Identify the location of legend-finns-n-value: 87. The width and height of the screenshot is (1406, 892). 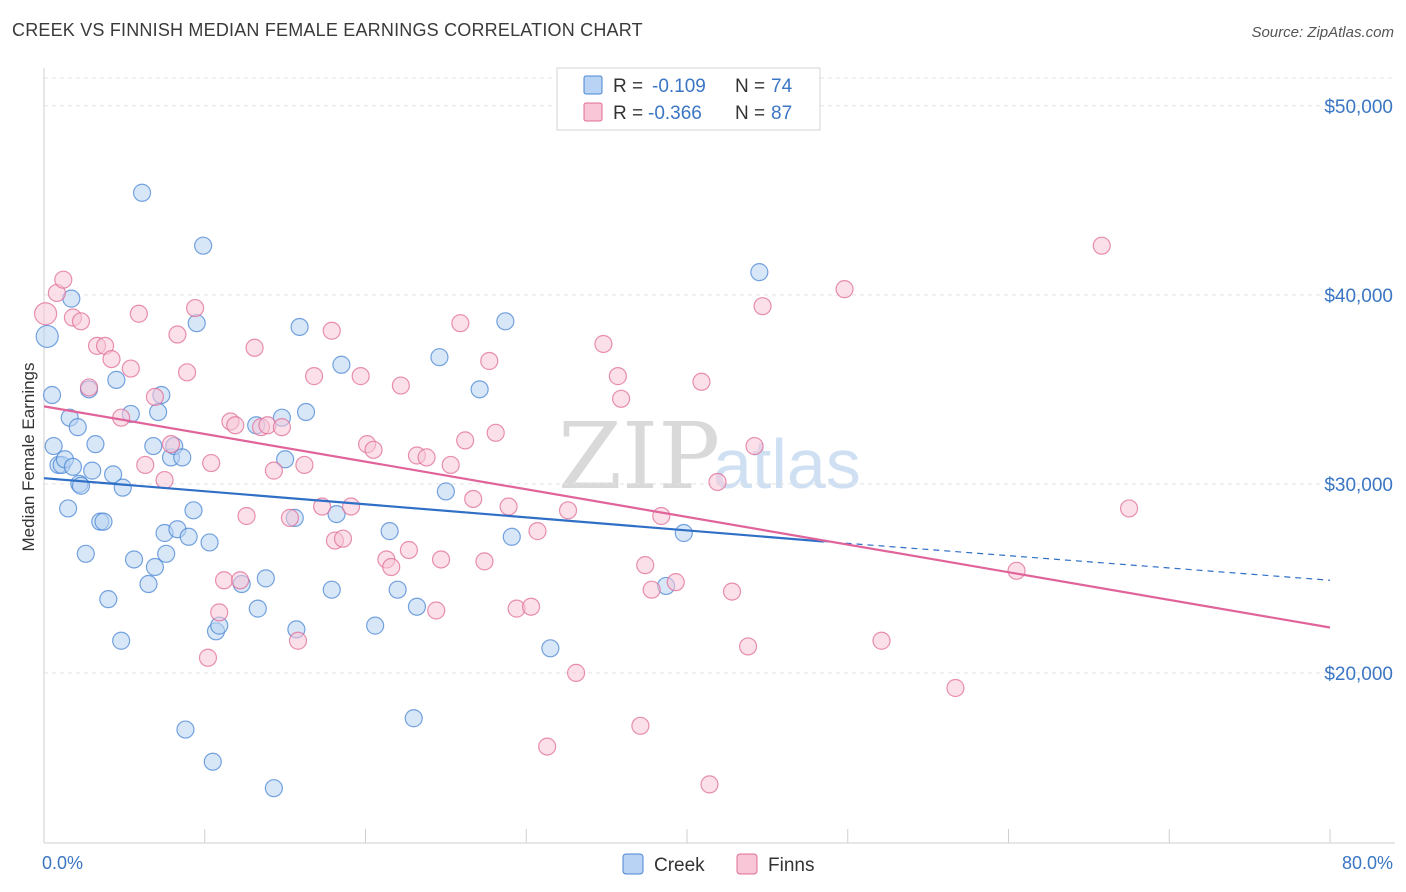
(781, 113).